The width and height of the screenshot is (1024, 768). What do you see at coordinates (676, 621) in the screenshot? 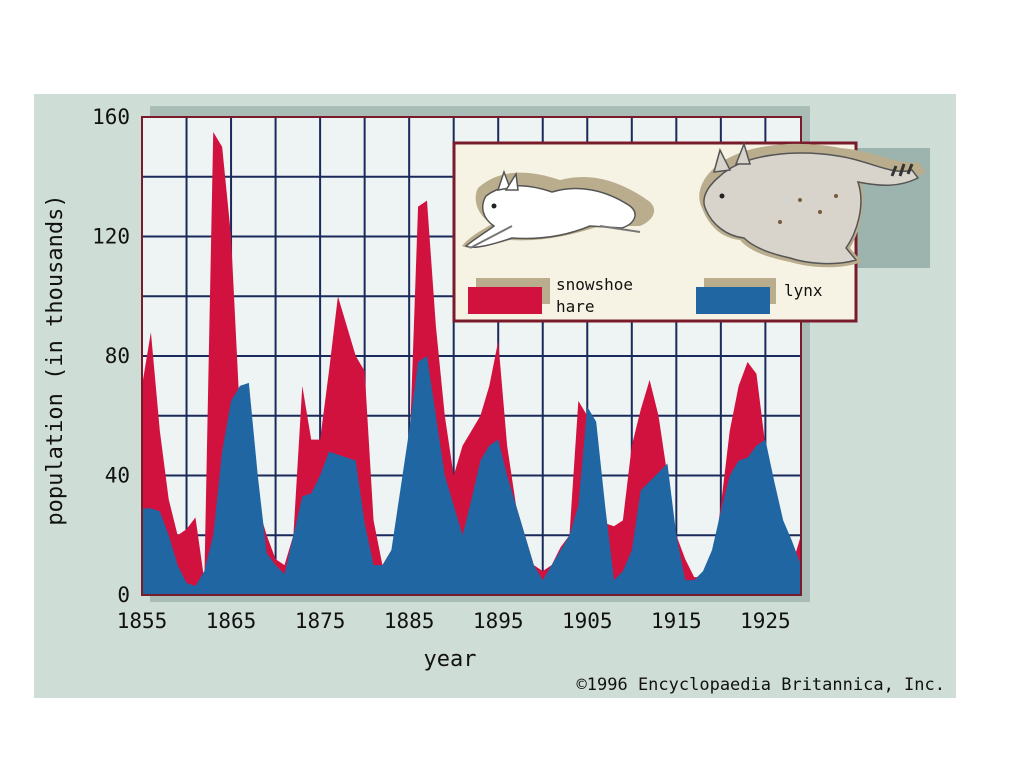
I see `x-tick-label: 1915` at bounding box center [676, 621].